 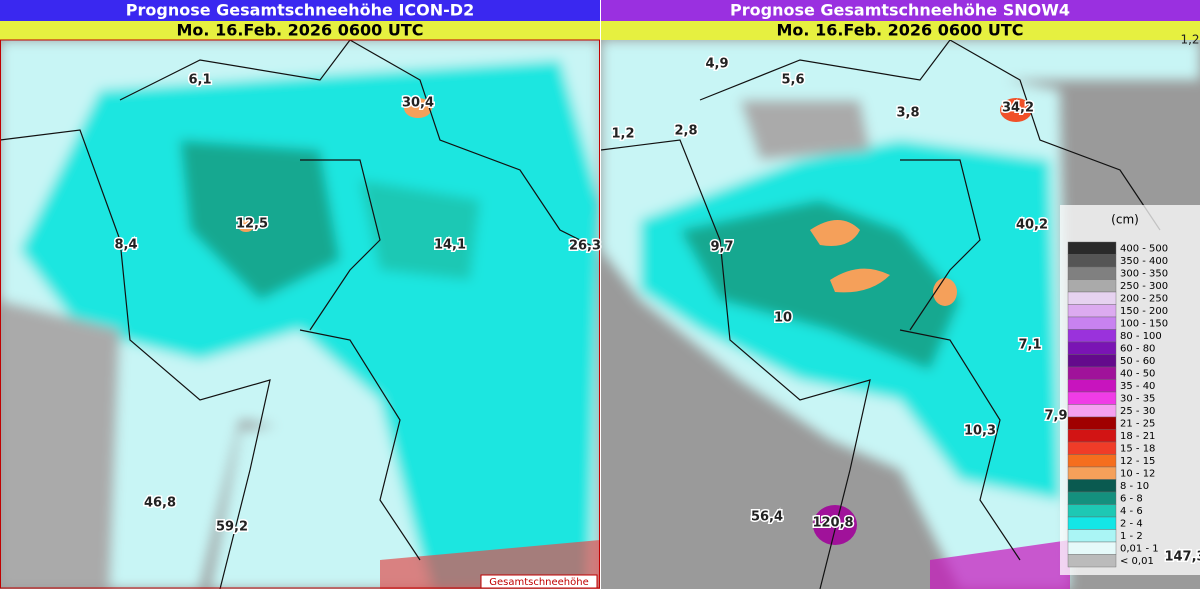 What do you see at coordinates (1137, 448) in the screenshot?
I see `legend-label: 15 - 18` at bounding box center [1137, 448].